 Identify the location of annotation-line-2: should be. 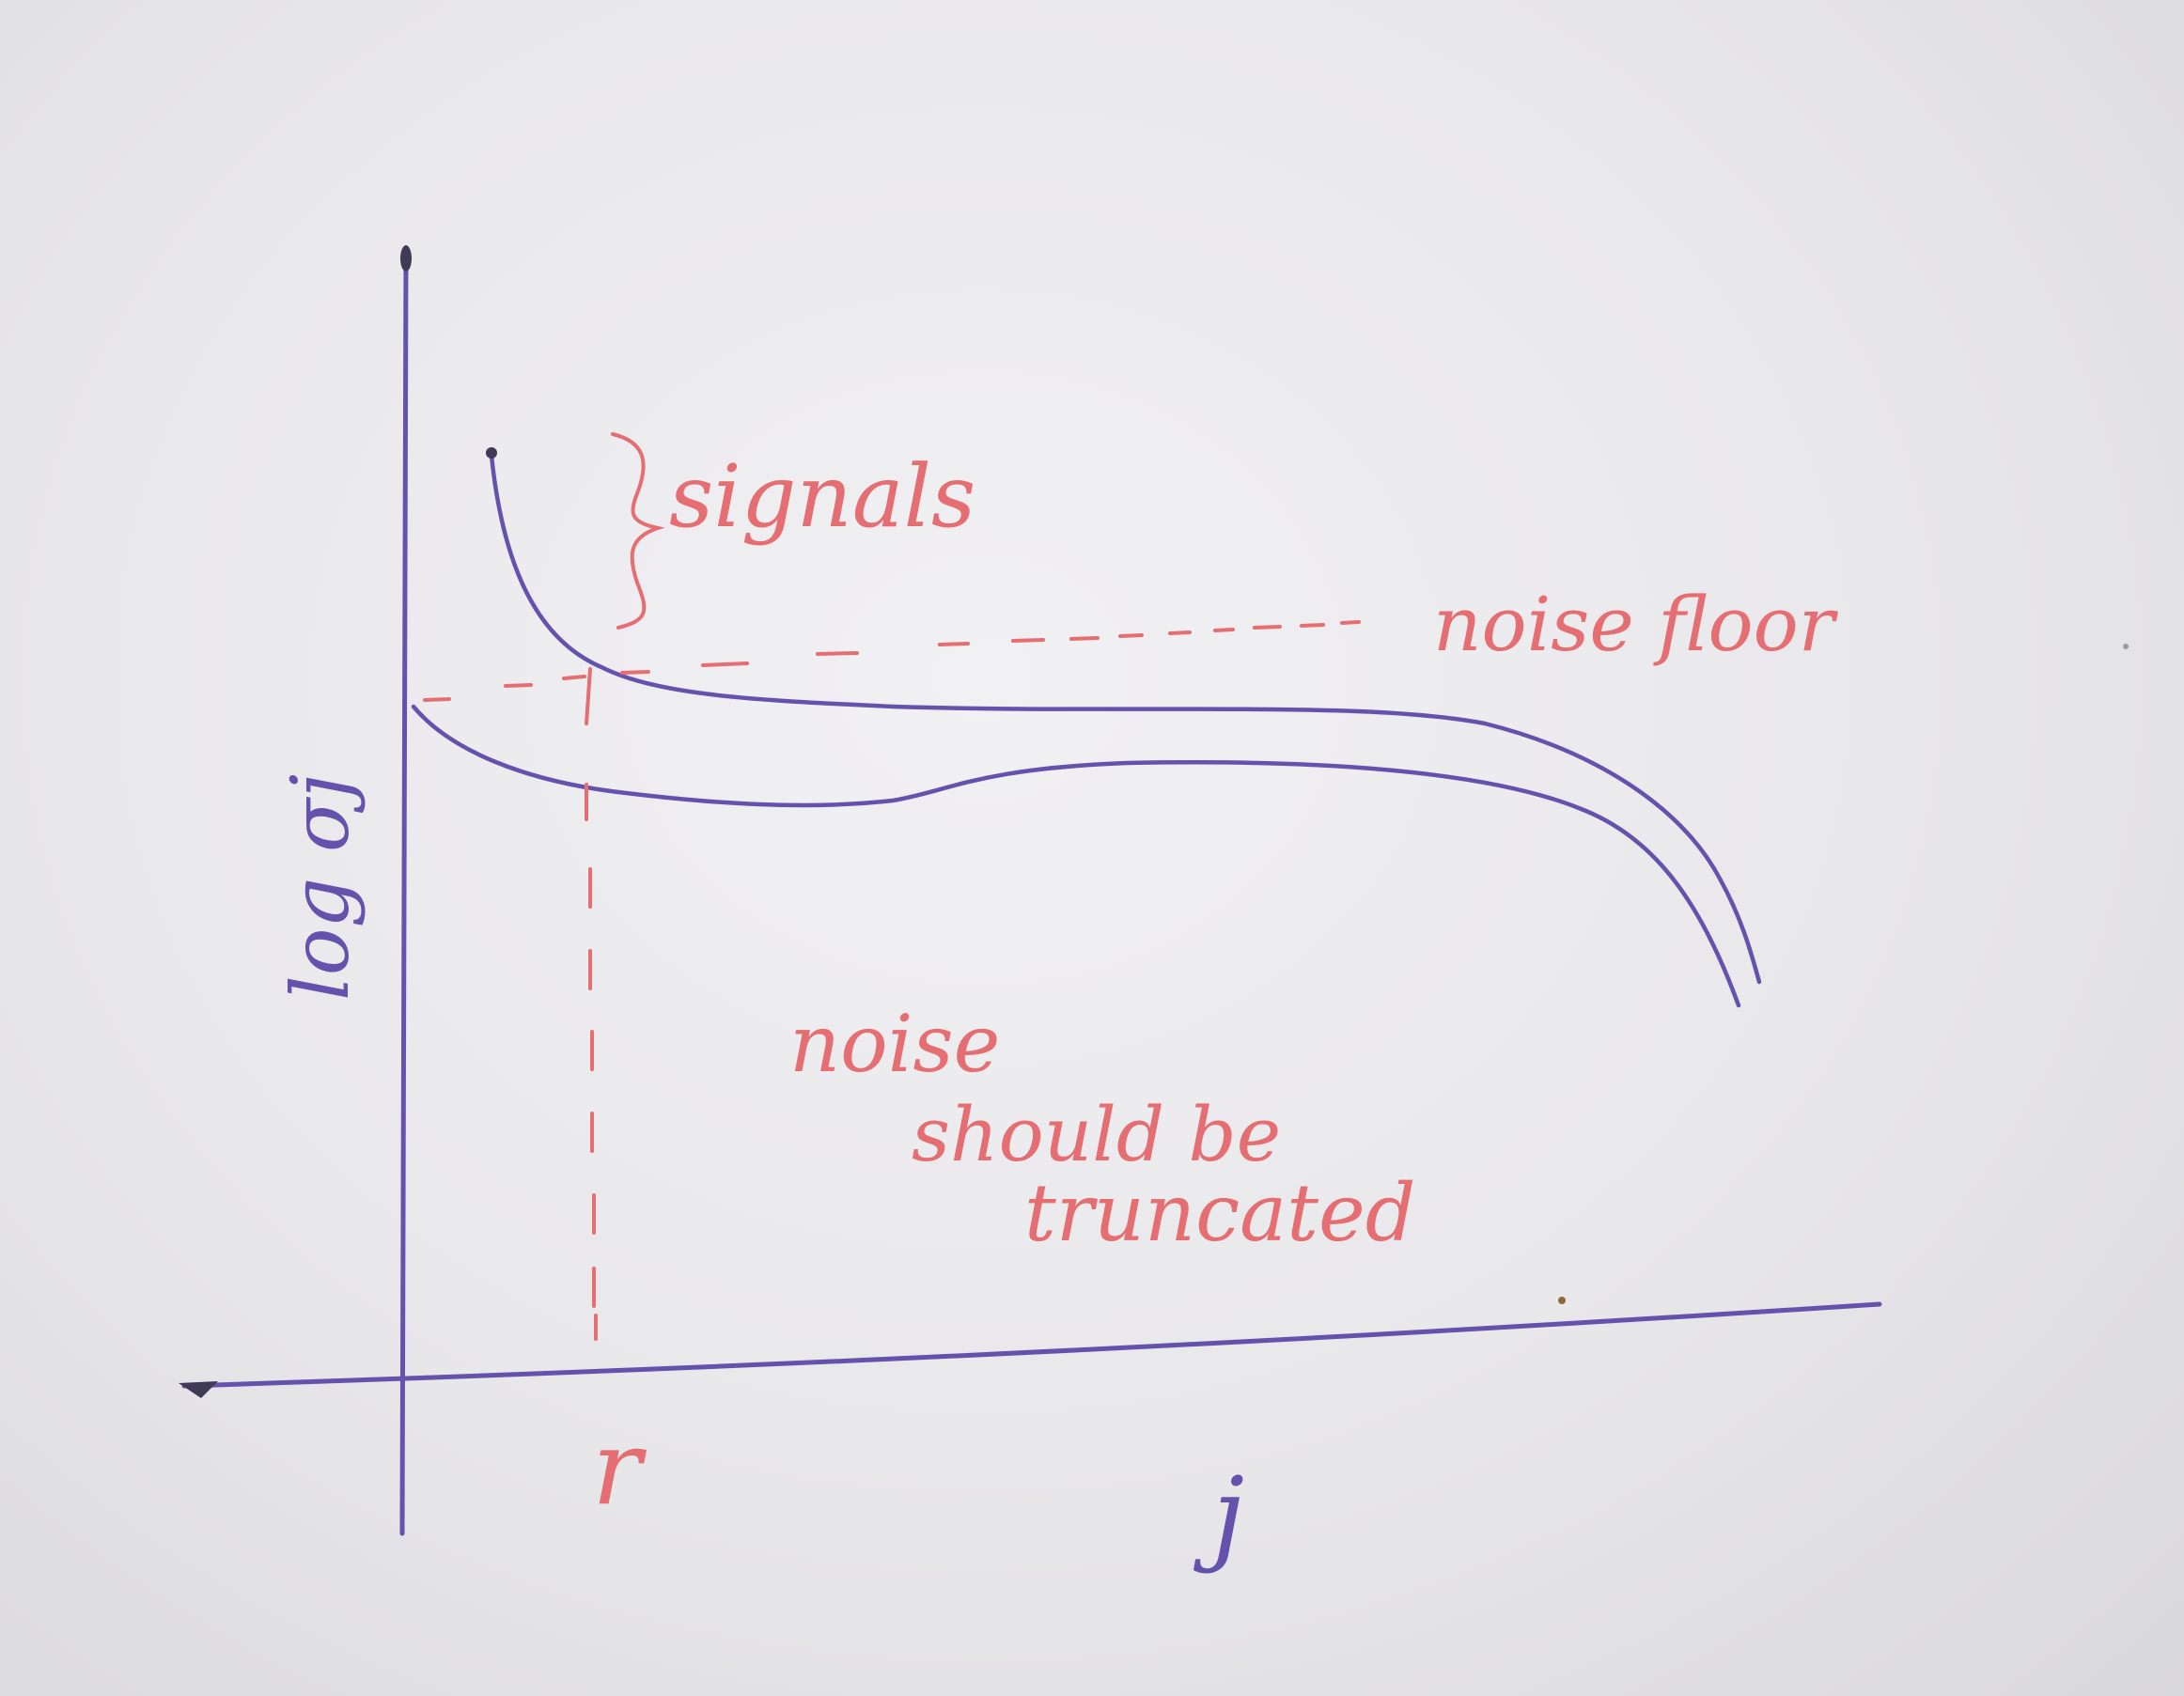
(1096, 1134).